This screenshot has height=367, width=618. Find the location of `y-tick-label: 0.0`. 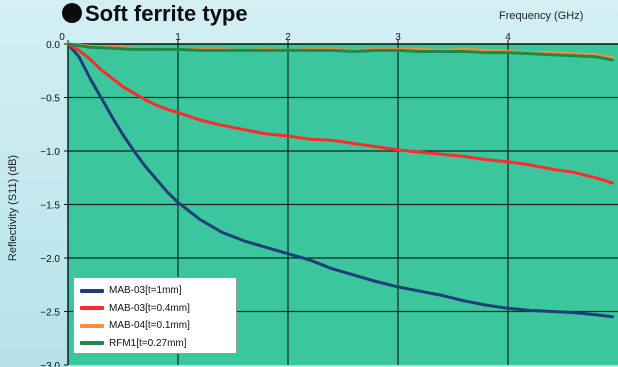

y-tick-label: 0.0 is located at coordinates (53, 45).